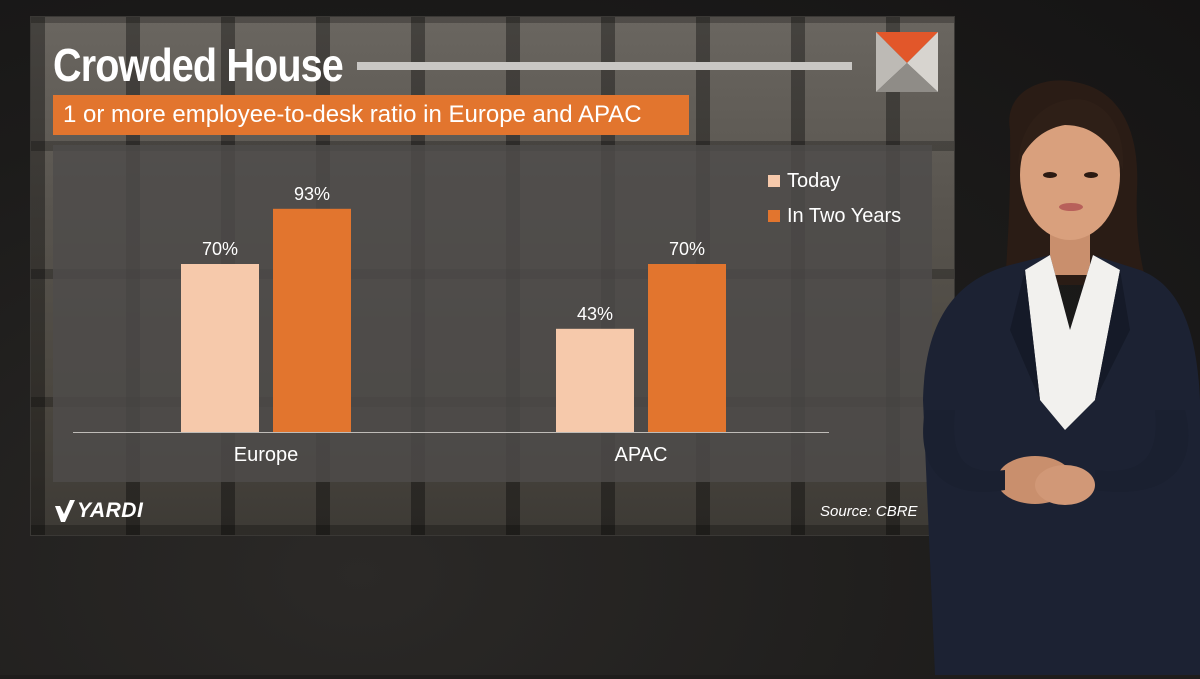 This screenshot has width=1200, height=679. Describe the element at coordinates (220, 348) in the screenshot. I see `bar-europe-today` at that location.